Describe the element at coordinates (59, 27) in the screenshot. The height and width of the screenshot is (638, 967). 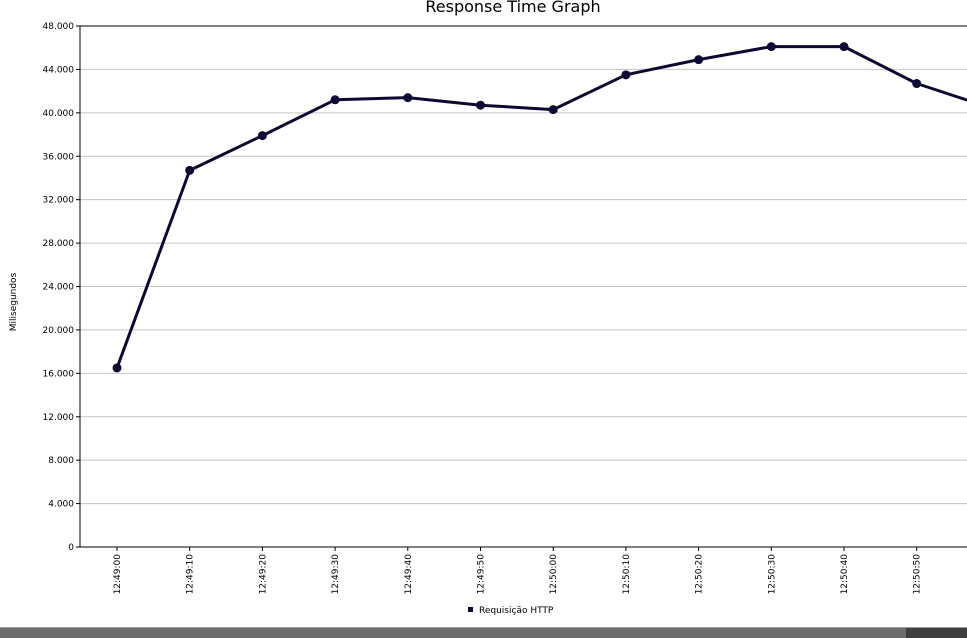
I see `y-tick-label: 48.000` at that location.